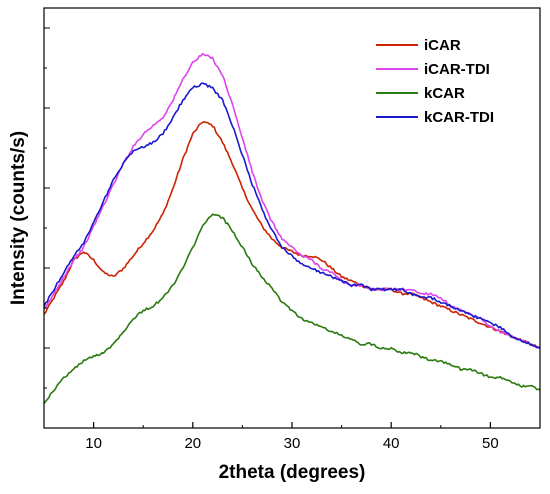  I want to click on legend-label-kCAR: kCAR, so click(444, 93).